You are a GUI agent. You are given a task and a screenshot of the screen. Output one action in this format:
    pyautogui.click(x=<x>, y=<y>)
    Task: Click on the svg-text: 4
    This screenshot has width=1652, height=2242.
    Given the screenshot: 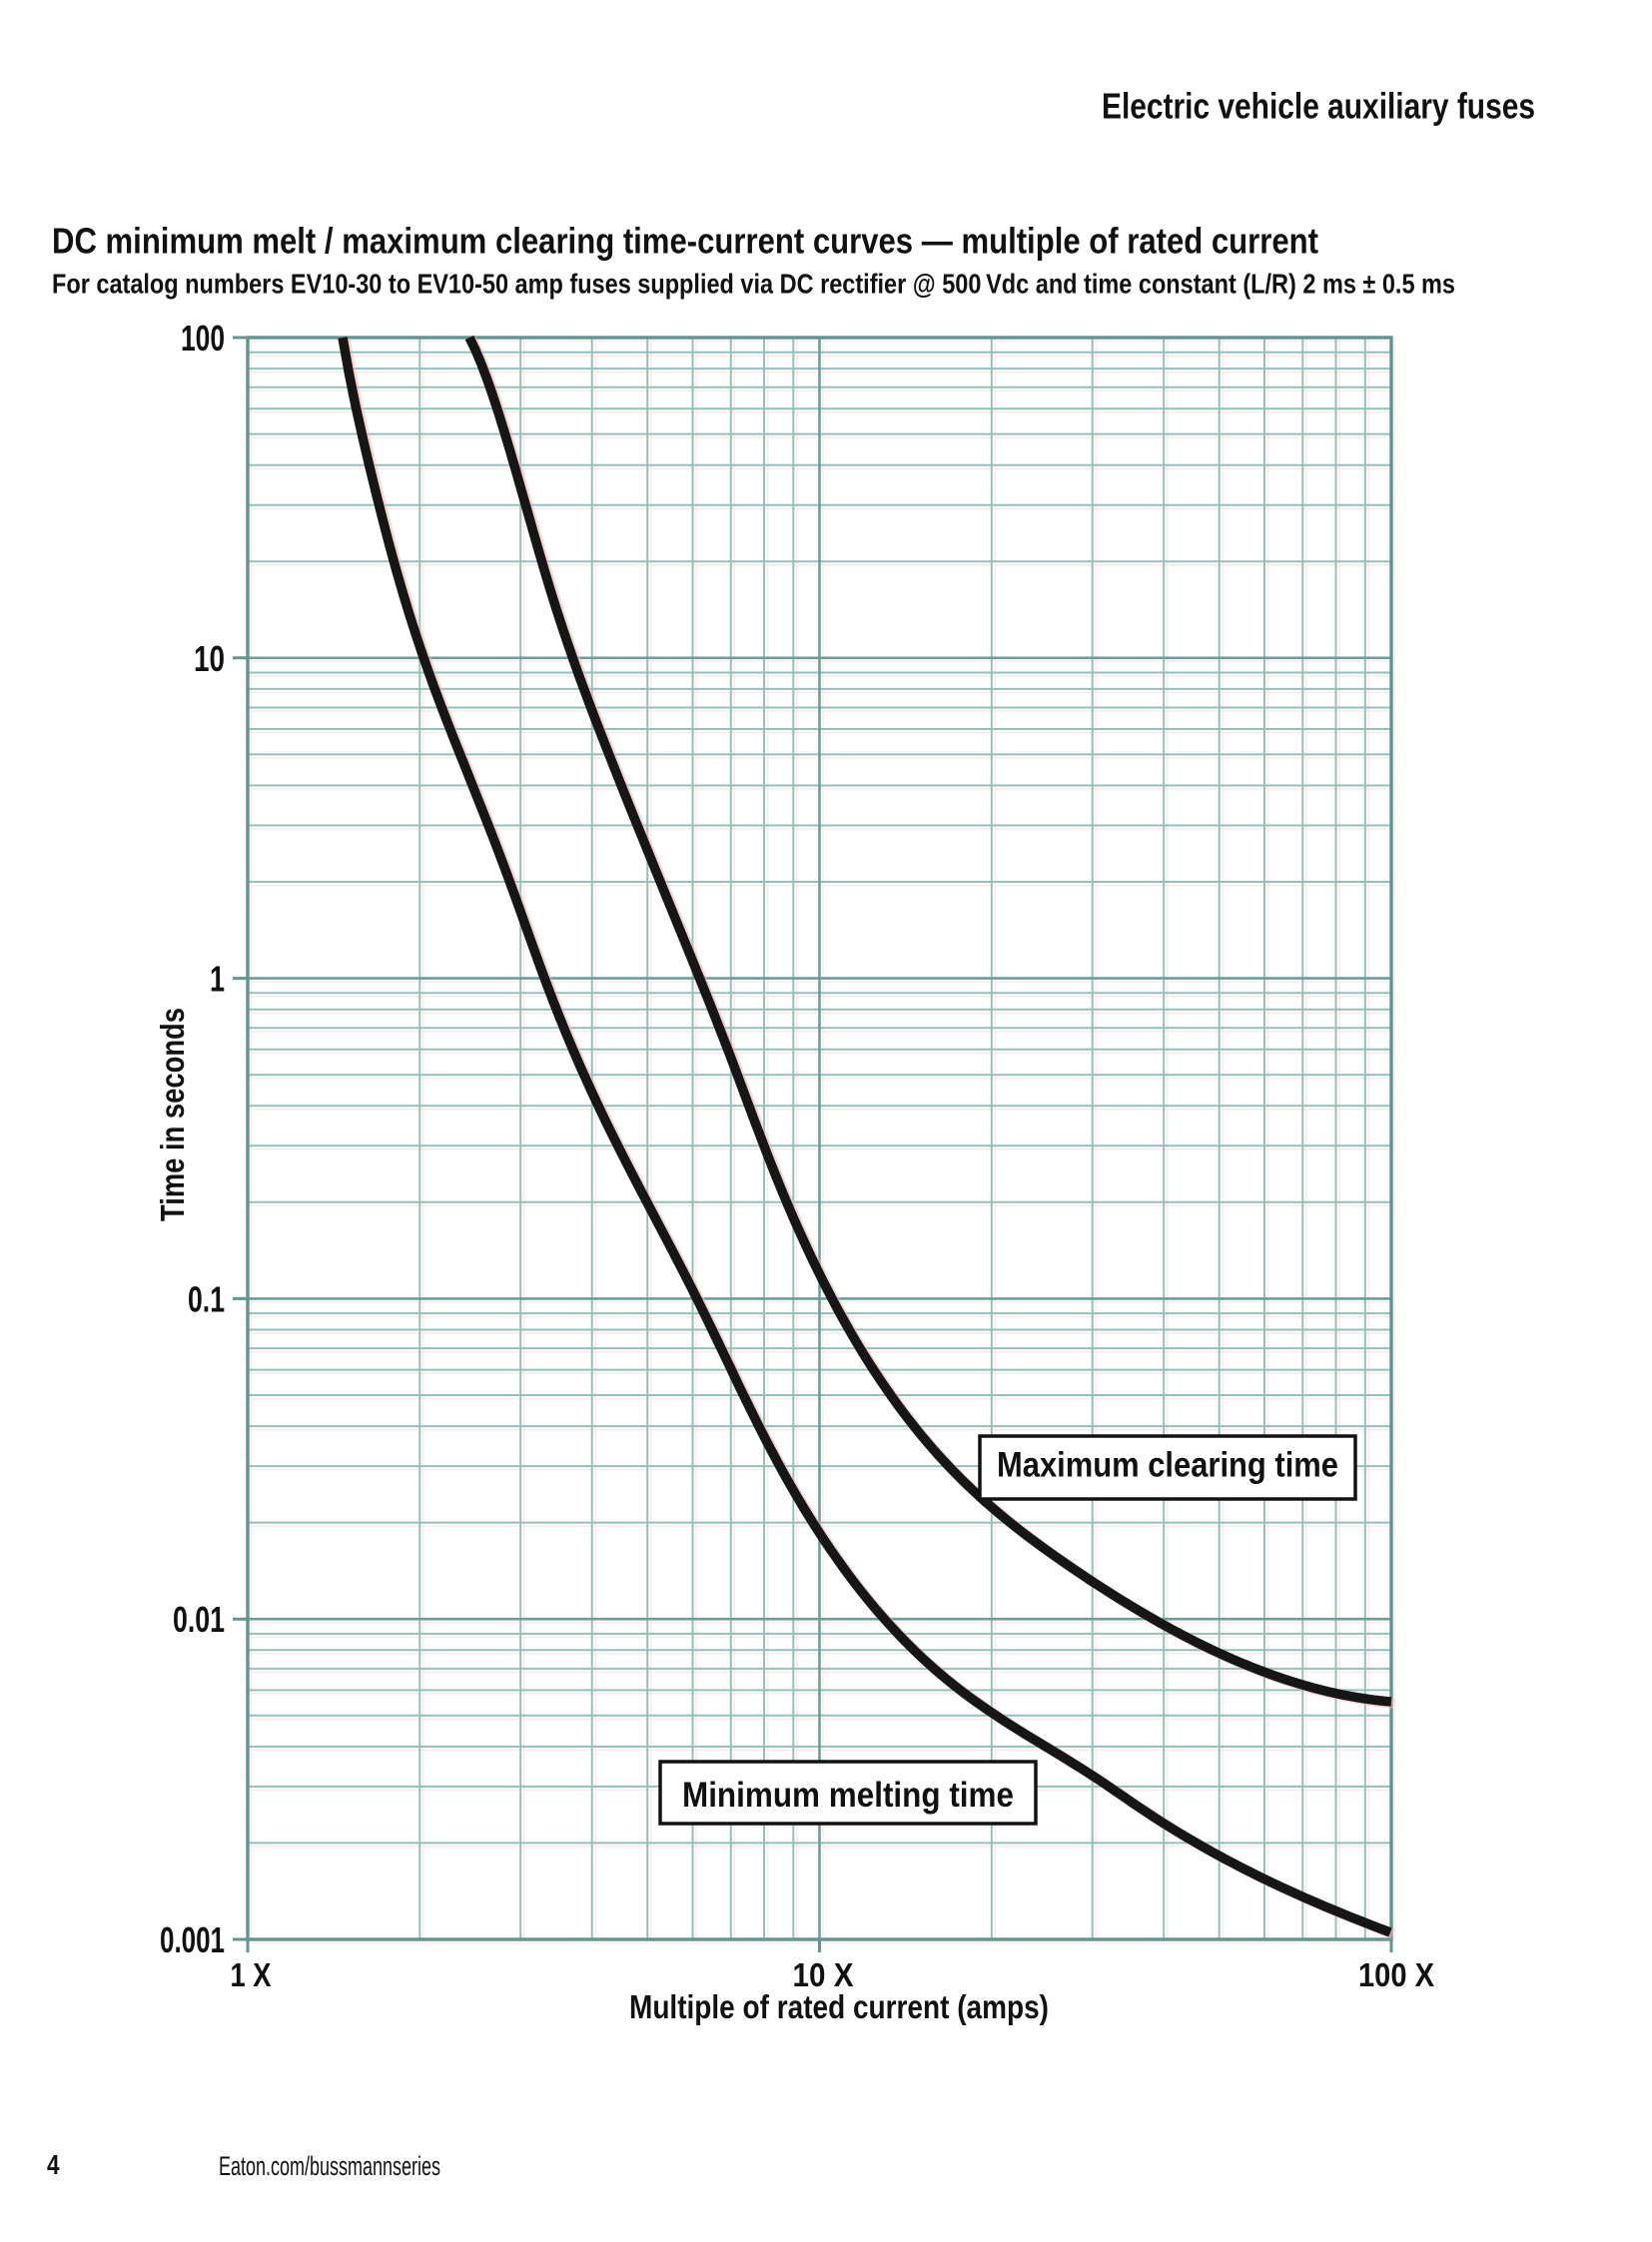 What is the action you would take?
    pyautogui.click(x=53, y=2164)
    